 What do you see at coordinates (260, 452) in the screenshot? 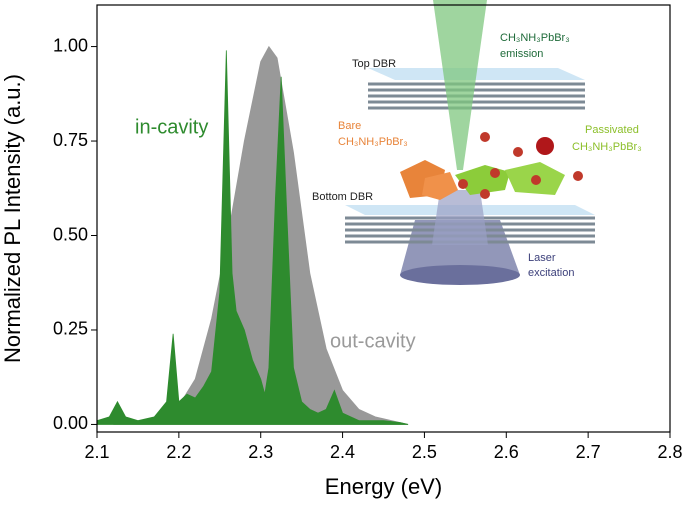
I see `x-tick-label: 2.3` at bounding box center [260, 452].